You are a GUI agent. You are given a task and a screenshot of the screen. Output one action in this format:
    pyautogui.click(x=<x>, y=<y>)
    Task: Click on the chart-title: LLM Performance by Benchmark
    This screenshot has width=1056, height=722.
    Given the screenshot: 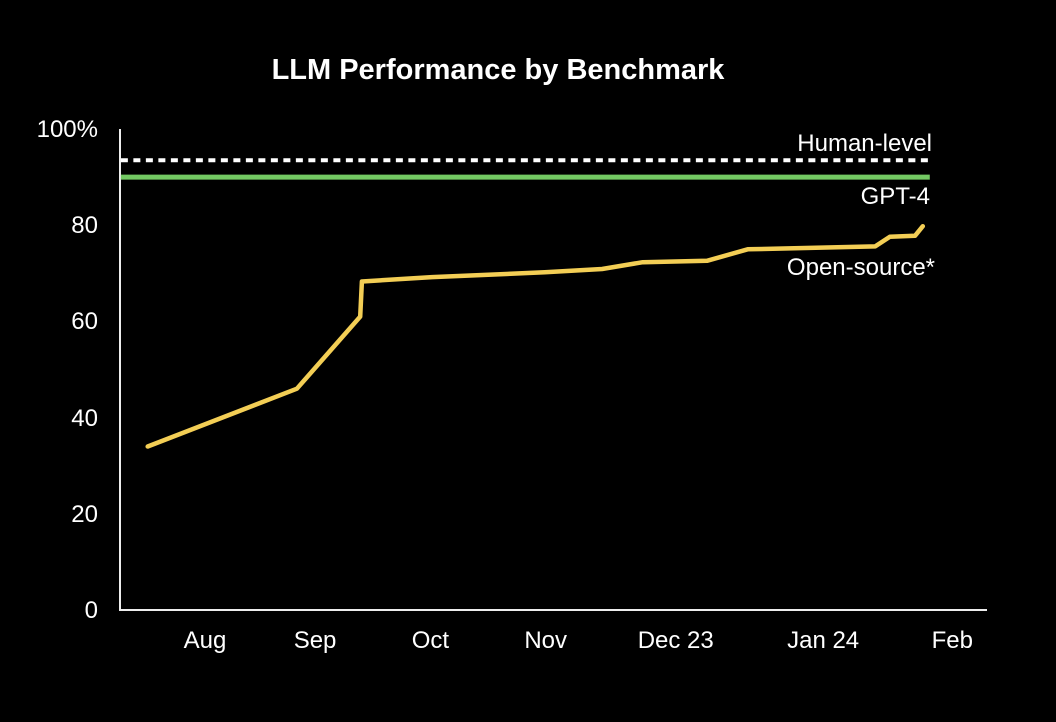 What is the action you would take?
    pyautogui.click(x=498, y=70)
    